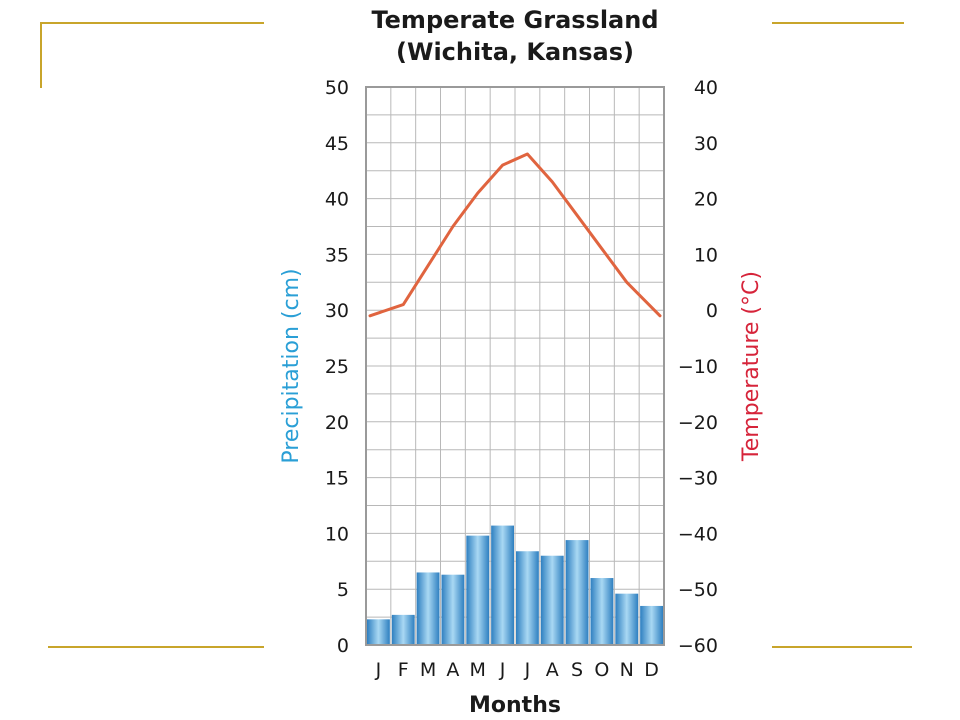 This screenshot has height=720, width=960. I want to click on temperature-tick-label: −60, so click(698, 646).